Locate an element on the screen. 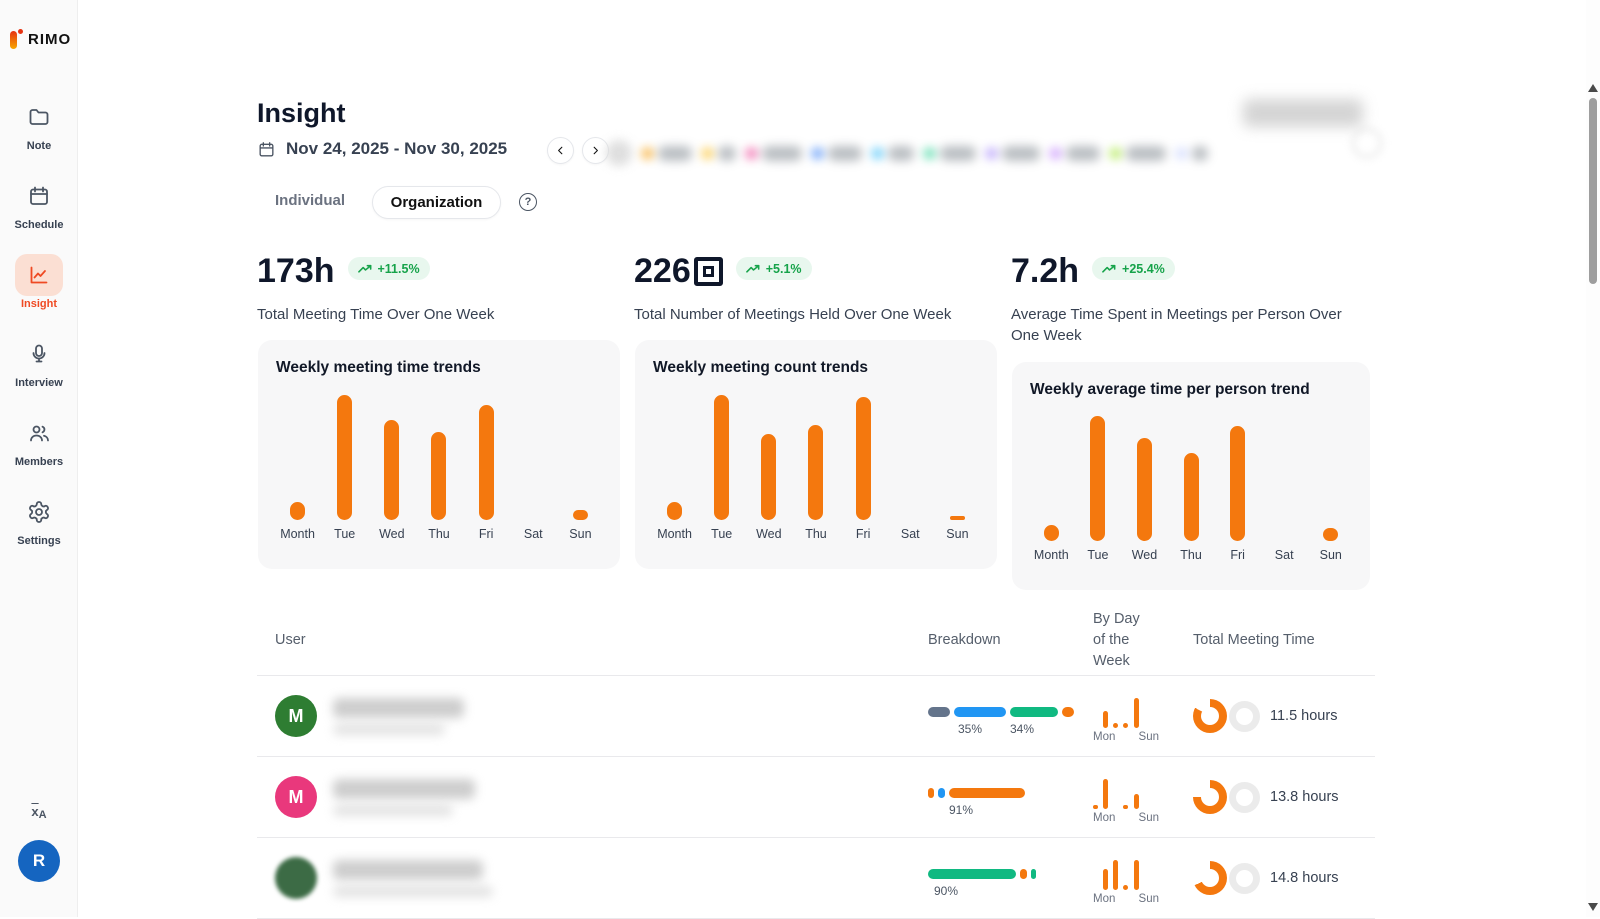  by-day-mini-chart is located at coordinates (1126, 793).